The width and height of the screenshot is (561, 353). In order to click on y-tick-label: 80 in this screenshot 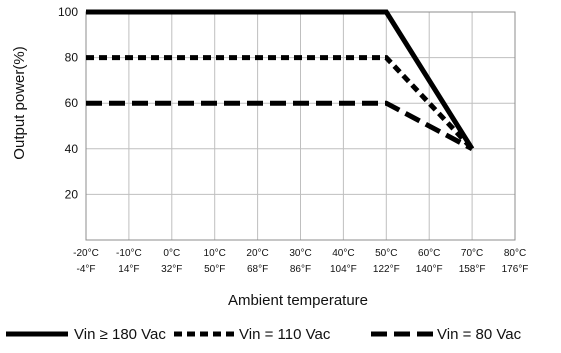, I will do `click(72, 58)`.